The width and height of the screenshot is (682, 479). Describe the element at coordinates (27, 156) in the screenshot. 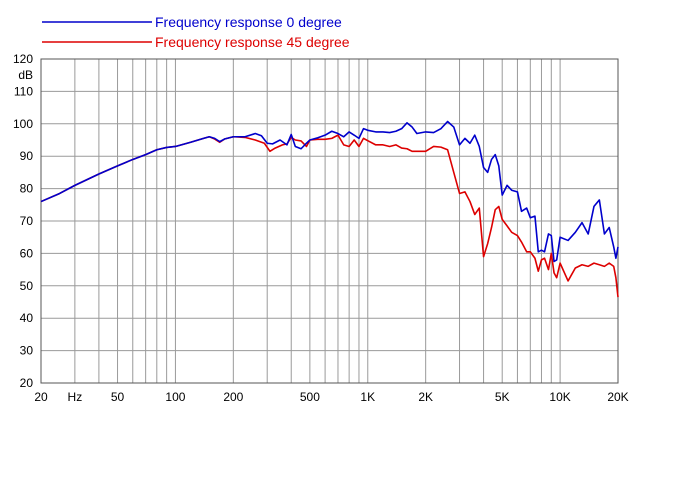

I see `y-tick-label: 90` at that location.